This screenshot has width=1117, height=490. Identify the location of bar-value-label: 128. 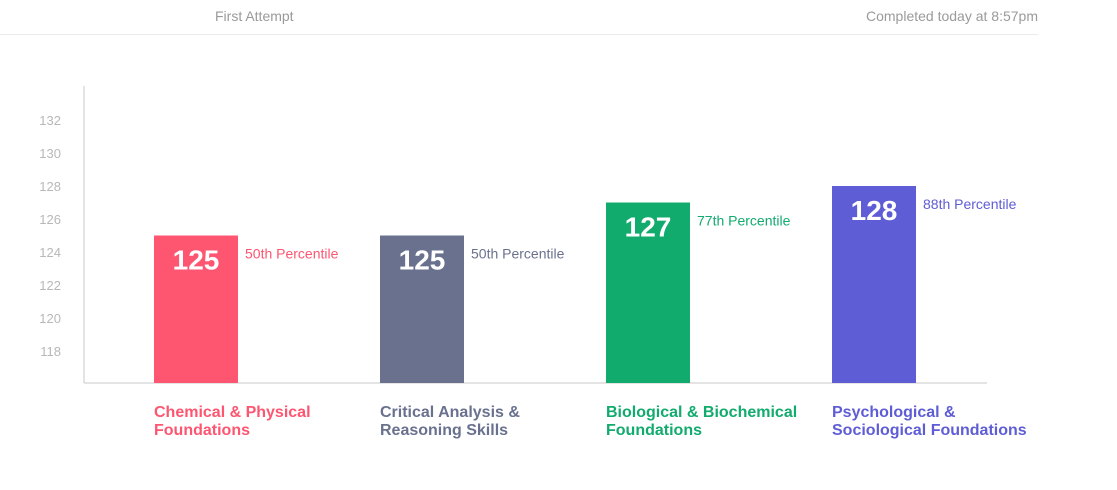
(874, 210).